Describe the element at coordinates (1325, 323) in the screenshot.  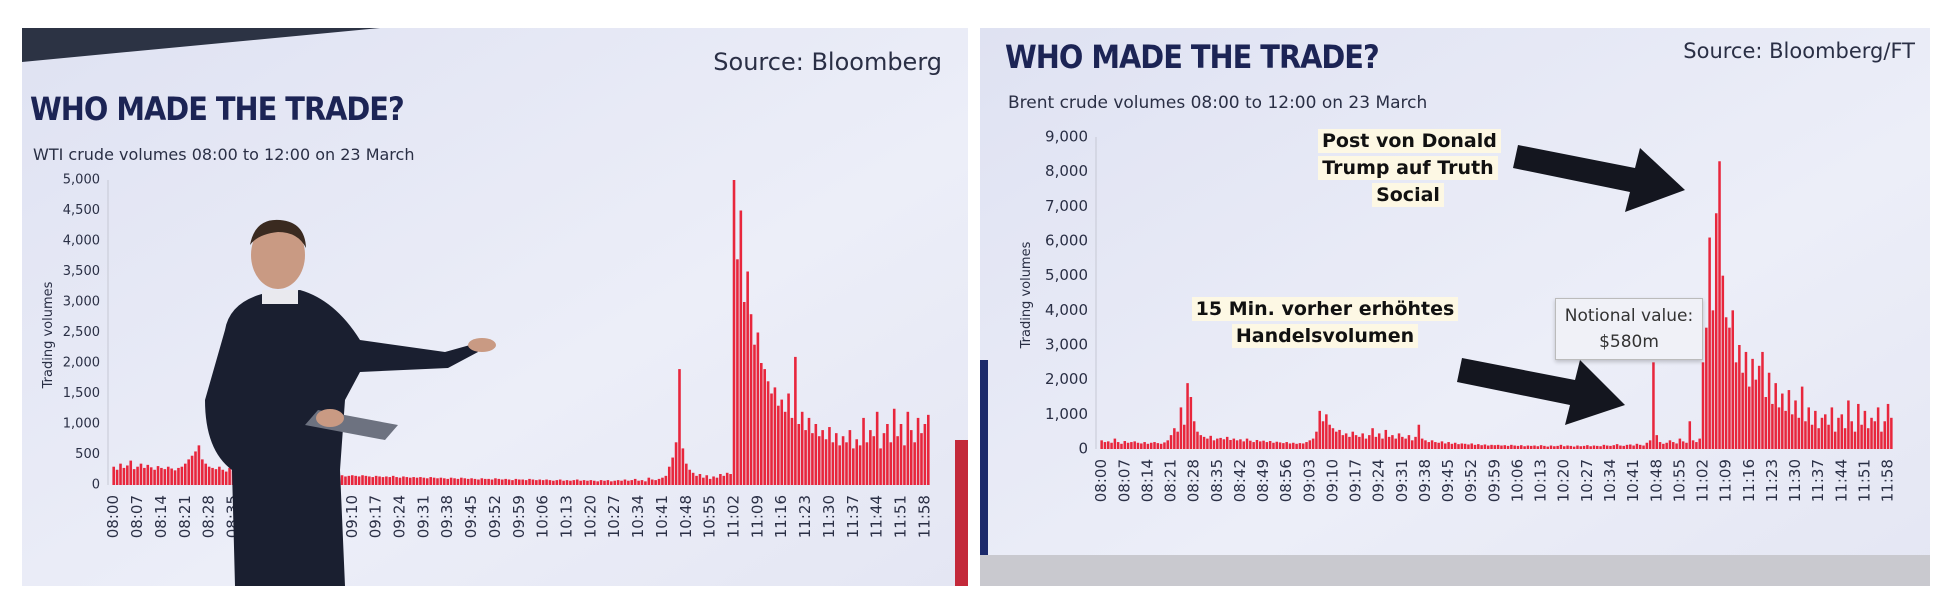
I see `annotation: 15 Min. vorher erhöhtes Handelsvolumen` at that location.